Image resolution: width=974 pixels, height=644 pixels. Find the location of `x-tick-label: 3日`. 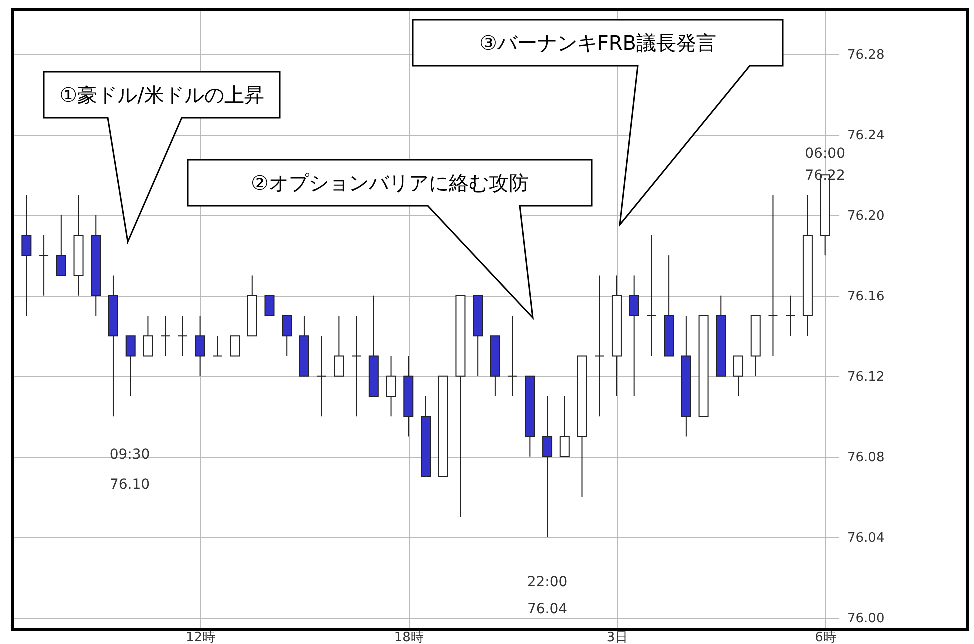

x-tick-label: 3日 is located at coordinates (617, 637).